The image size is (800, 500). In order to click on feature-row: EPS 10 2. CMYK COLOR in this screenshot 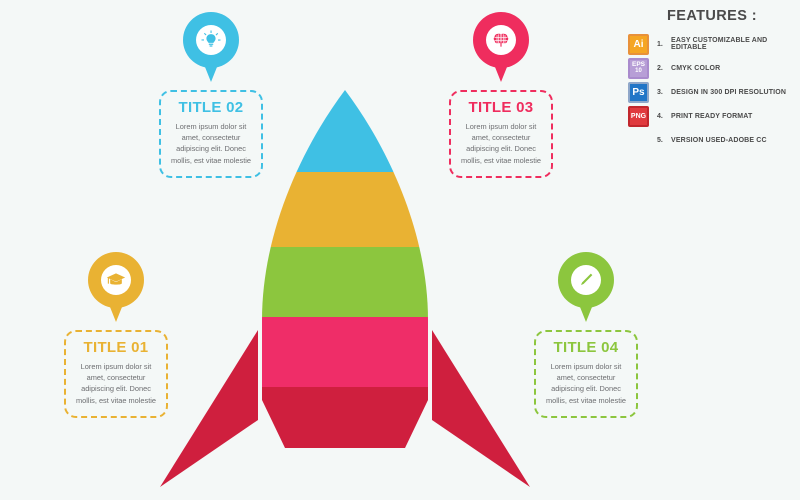, I will do `click(712, 68)`.